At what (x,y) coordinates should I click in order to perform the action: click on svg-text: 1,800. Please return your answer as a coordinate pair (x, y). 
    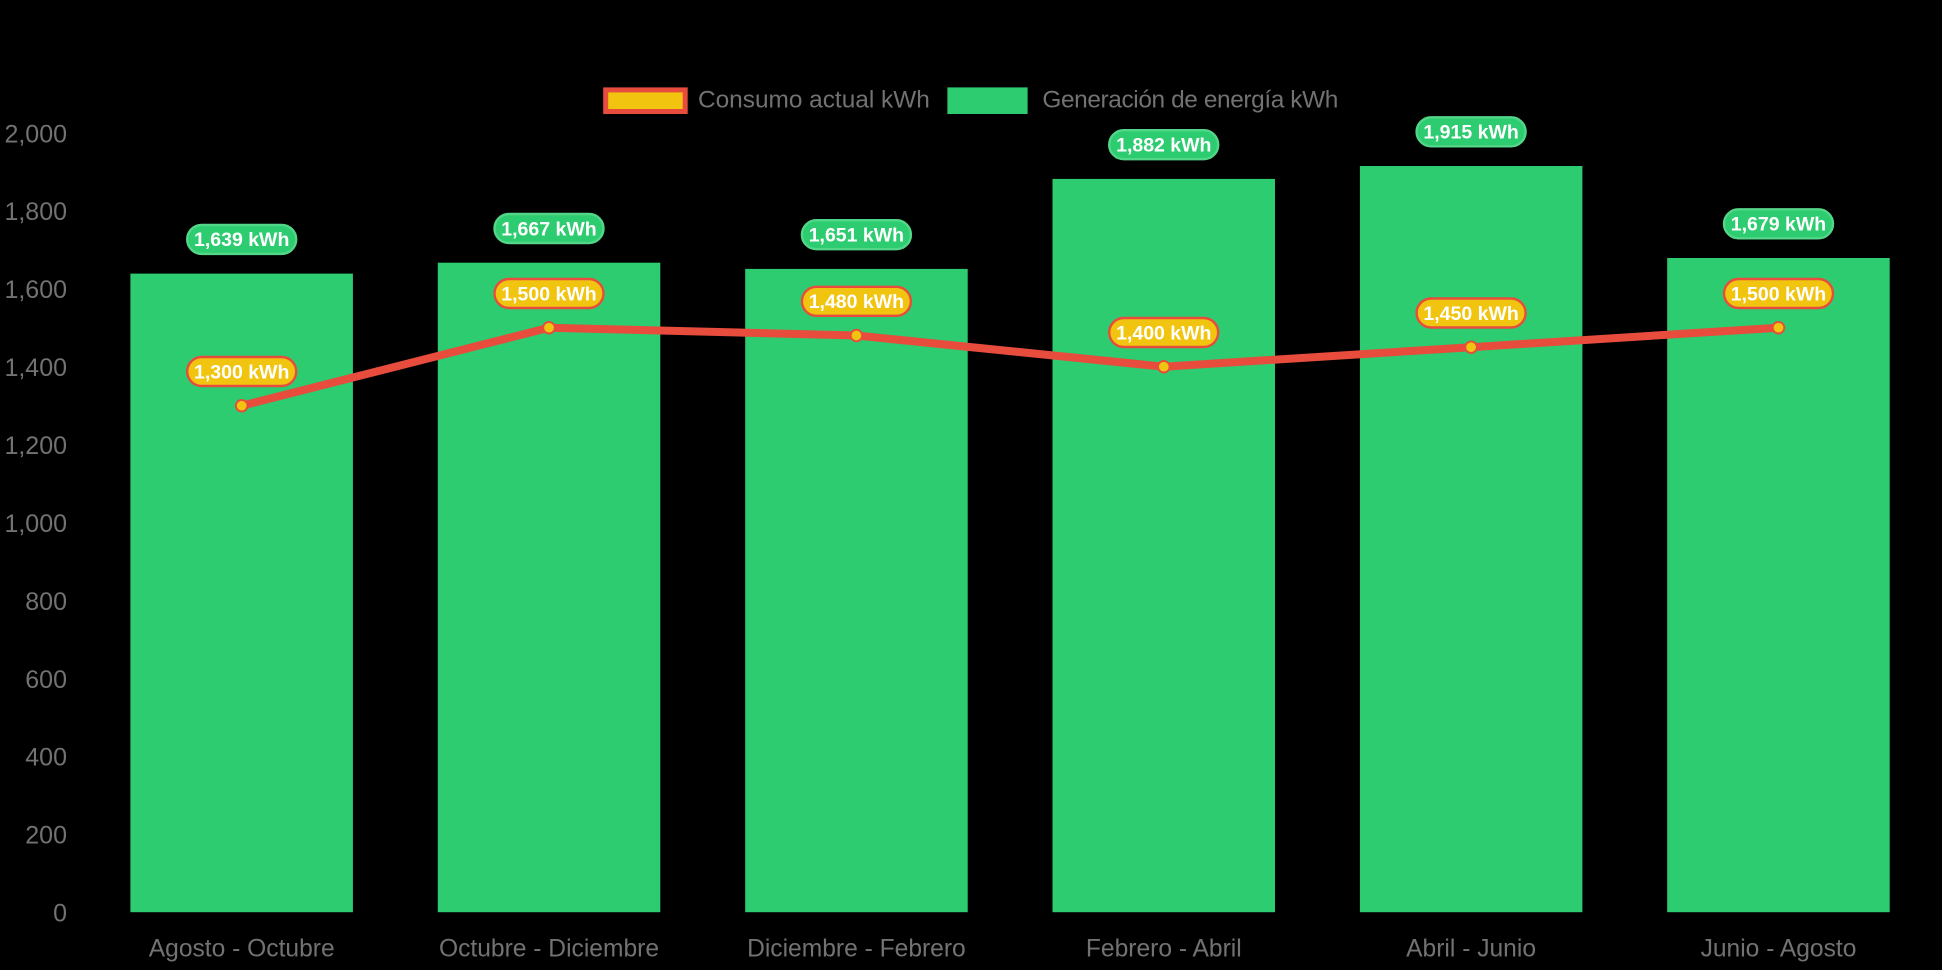
    Looking at the image, I should click on (35, 212).